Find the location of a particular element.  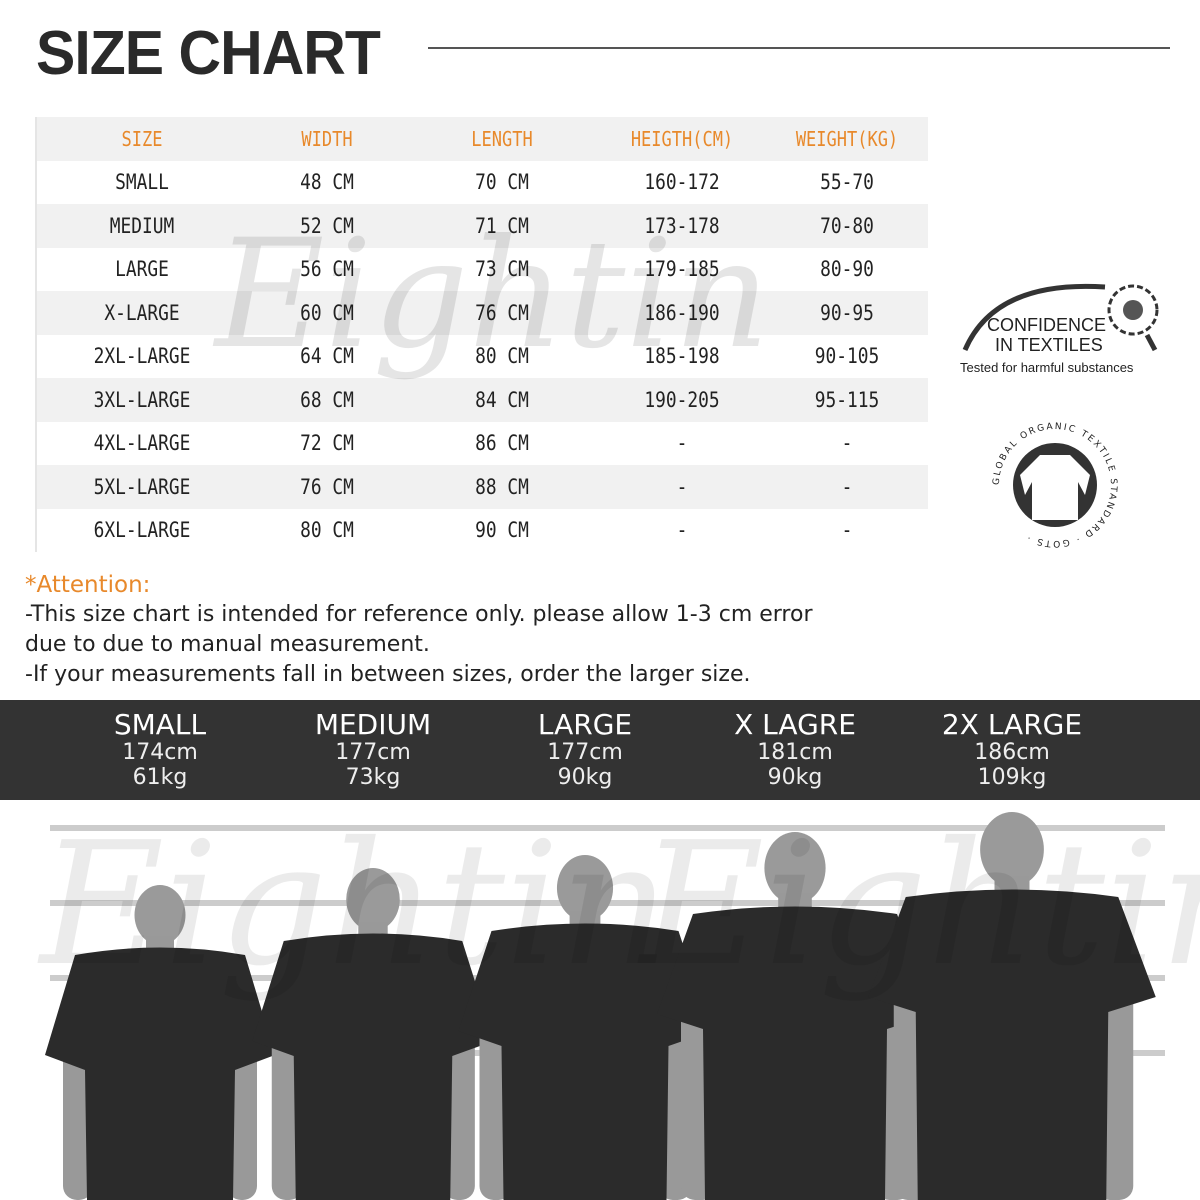

gots-logo: GLOBAL ORGANIC TEXTILE STANDARD · GOTS · is located at coordinates (1054, 485).